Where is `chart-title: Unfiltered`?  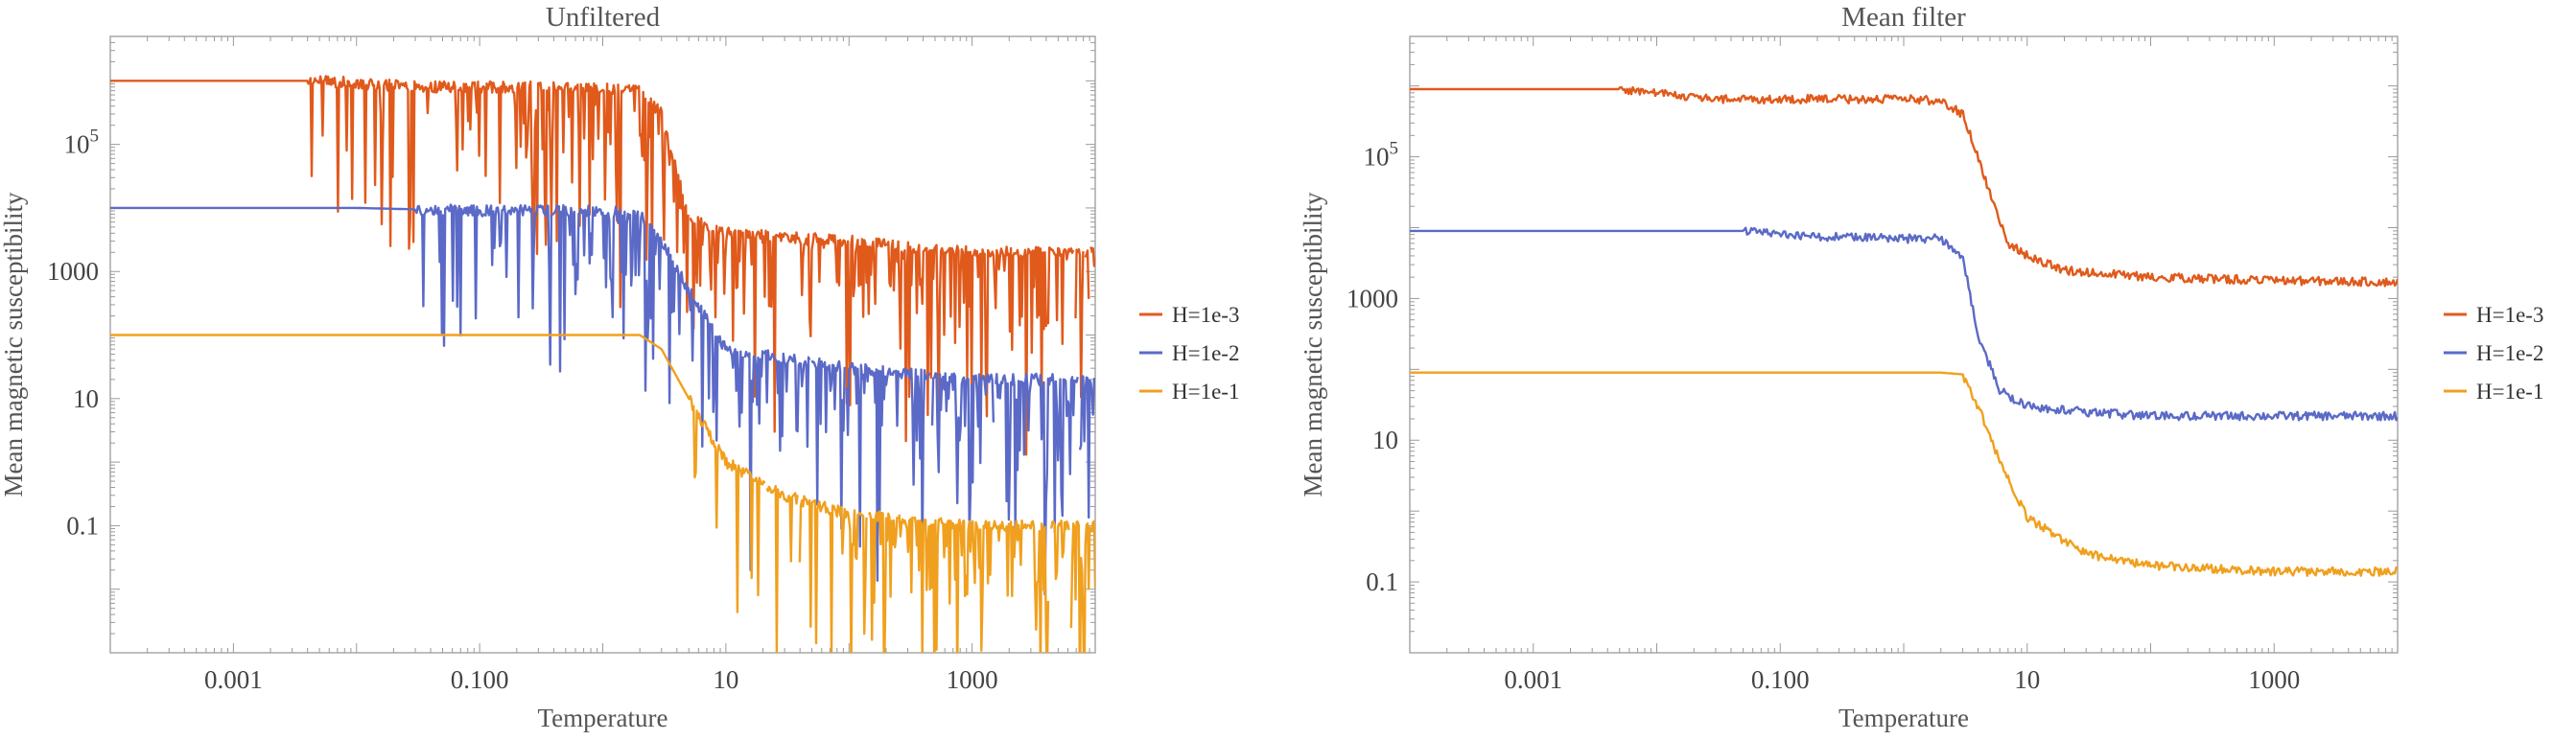 chart-title: Unfiltered is located at coordinates (603, 17).